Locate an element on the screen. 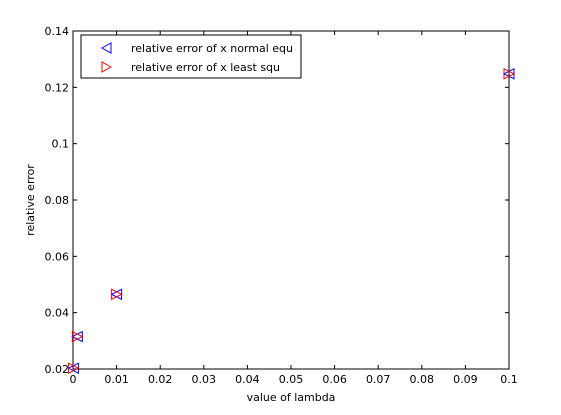 This screenshot has width=561, height=415. x-axis-label: value of lambda is located at coordinates (291, 397).